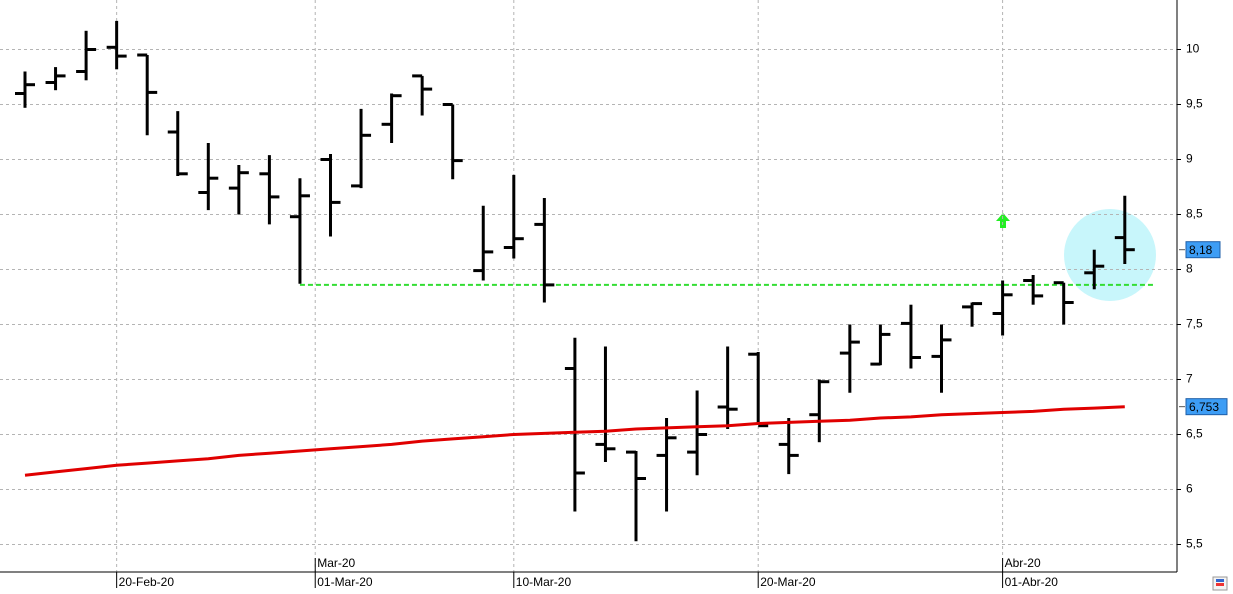 The height and width of the screenshot is (594, 1233). Describe the element at coordinates (544, 582) in the screenshot. I see `x-tick-label: 10-Mar-20` at that location.